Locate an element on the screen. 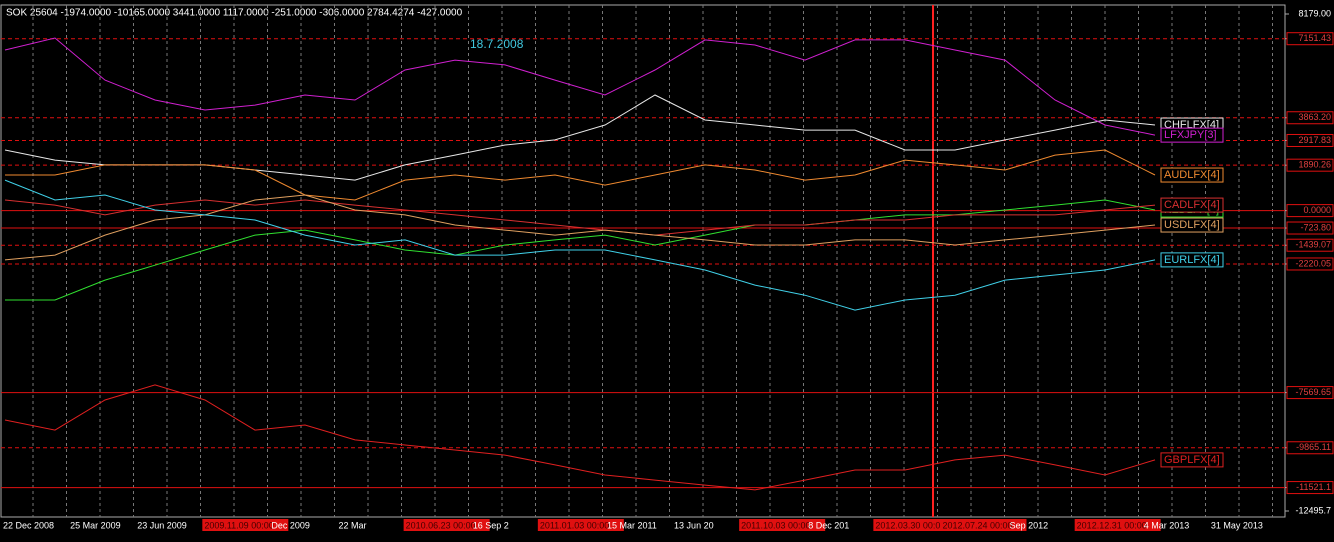 The height and width of the screenshot is (542, 1334). legend-label: LFXJPY[3] is located at coordinates (1190, 135).